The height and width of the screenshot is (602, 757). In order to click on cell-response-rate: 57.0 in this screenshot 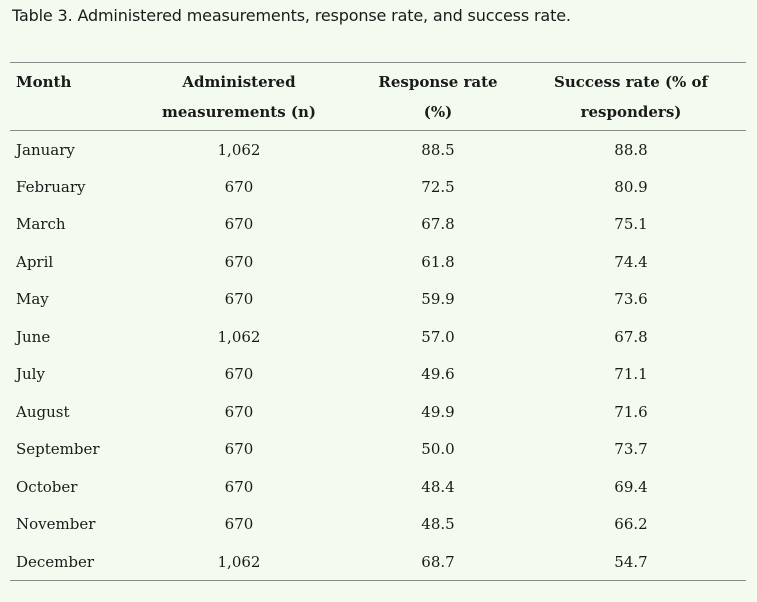, I will do `click(438, 336)`.